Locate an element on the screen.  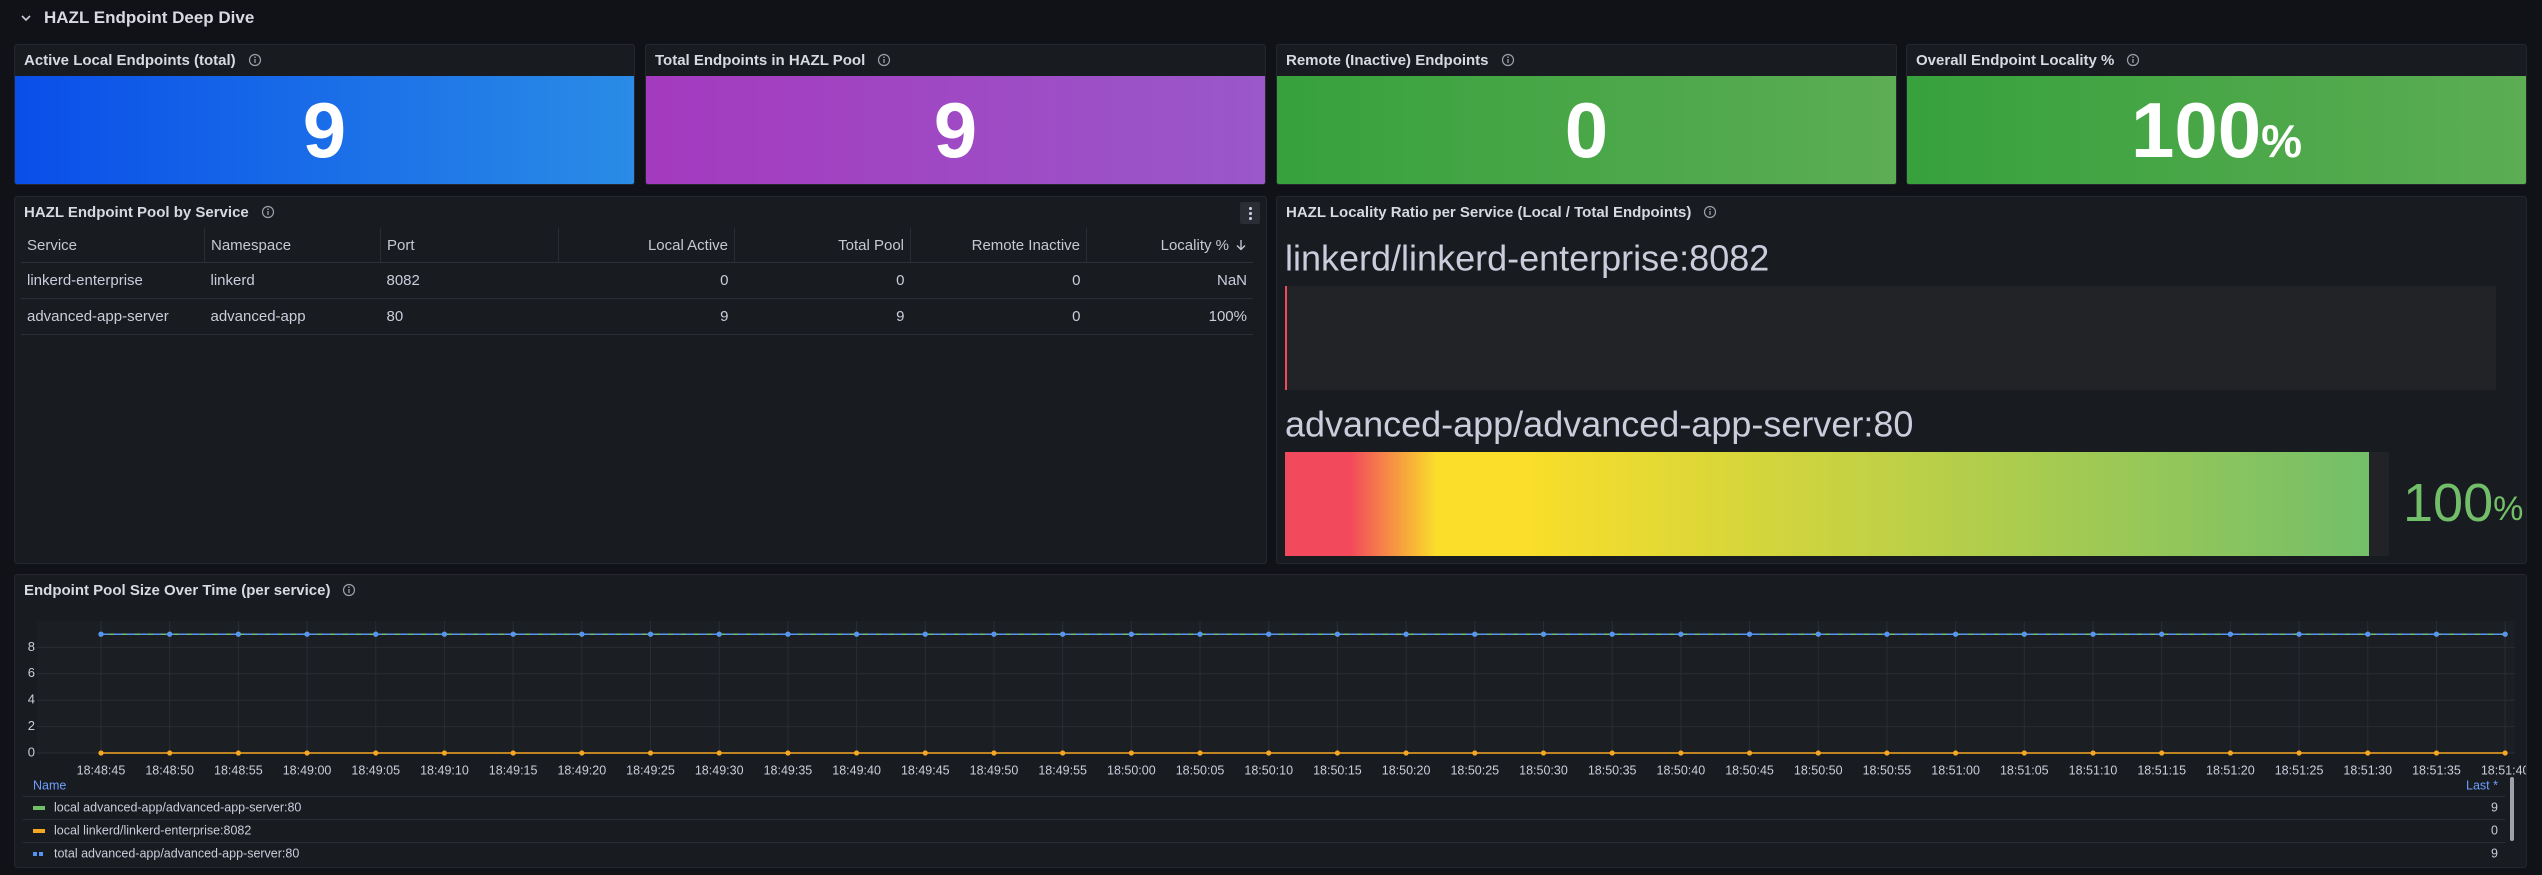
legend-header: Last * is located at coordinates (2482, 785).